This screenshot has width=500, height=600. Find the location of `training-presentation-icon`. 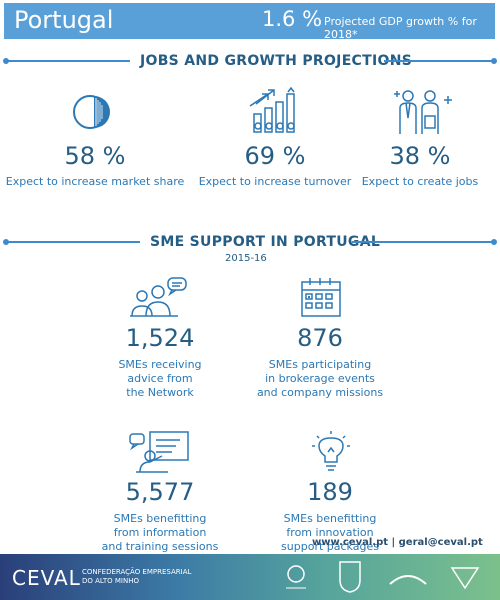

training-presentation-icon is located at coordinates (160, 454).